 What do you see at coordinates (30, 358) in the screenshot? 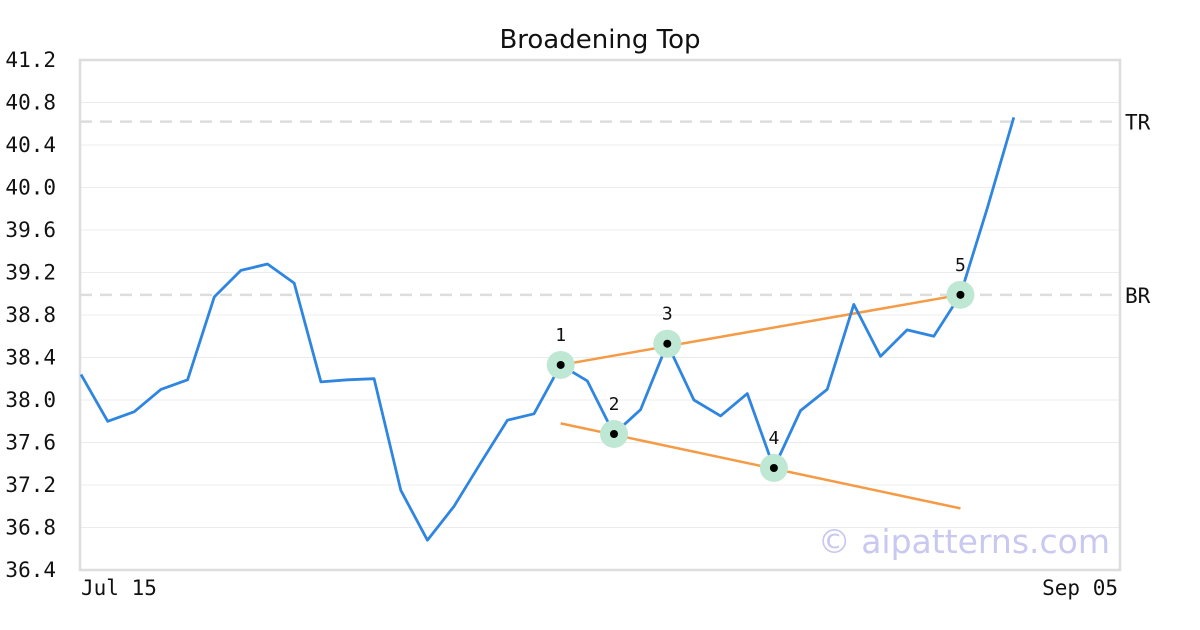
I see `y-tick-label: 38.4` at bounding box center [30, 358].